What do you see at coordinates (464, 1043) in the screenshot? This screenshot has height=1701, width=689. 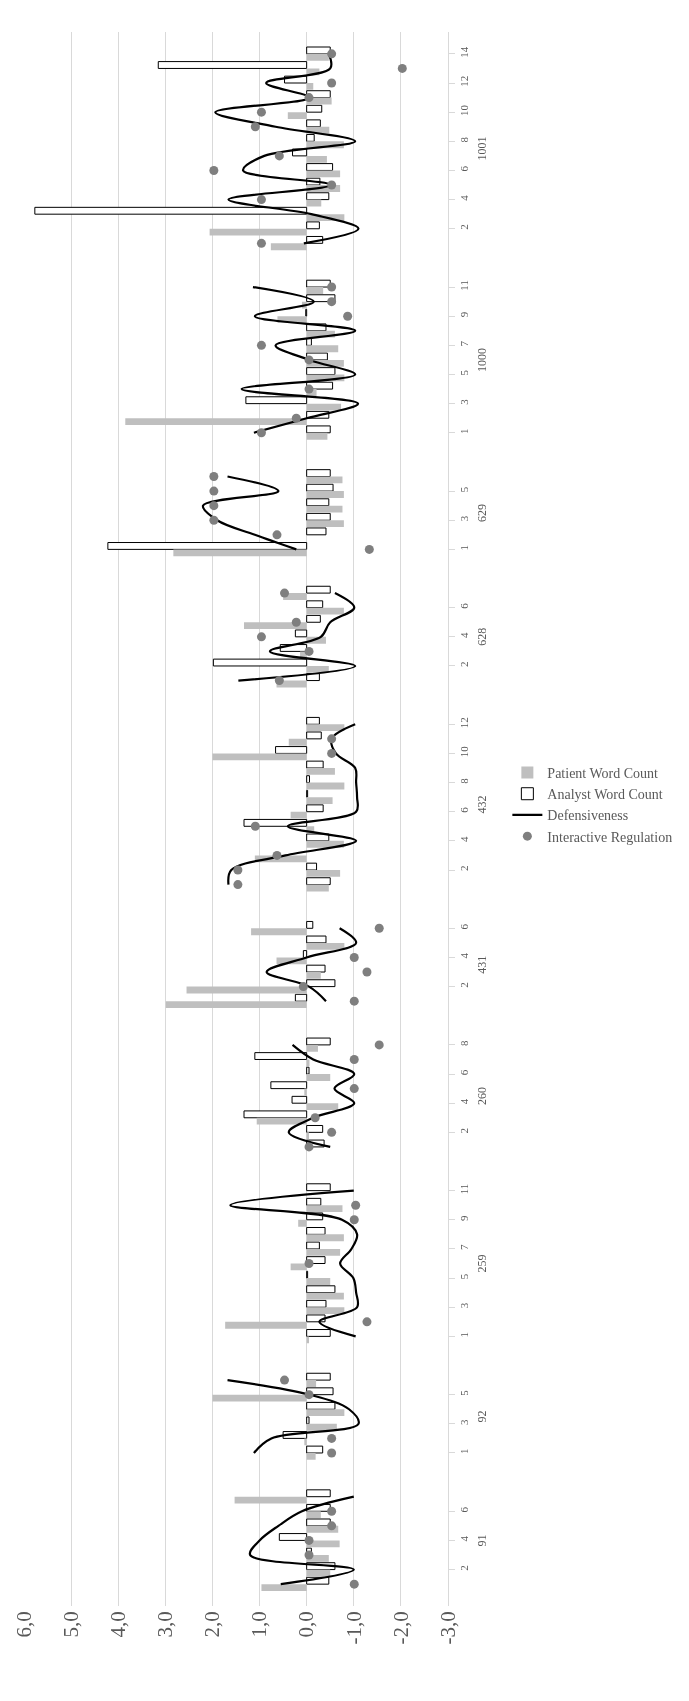 I see `y-tick-label: 8` at bounding box center [464, 1043].